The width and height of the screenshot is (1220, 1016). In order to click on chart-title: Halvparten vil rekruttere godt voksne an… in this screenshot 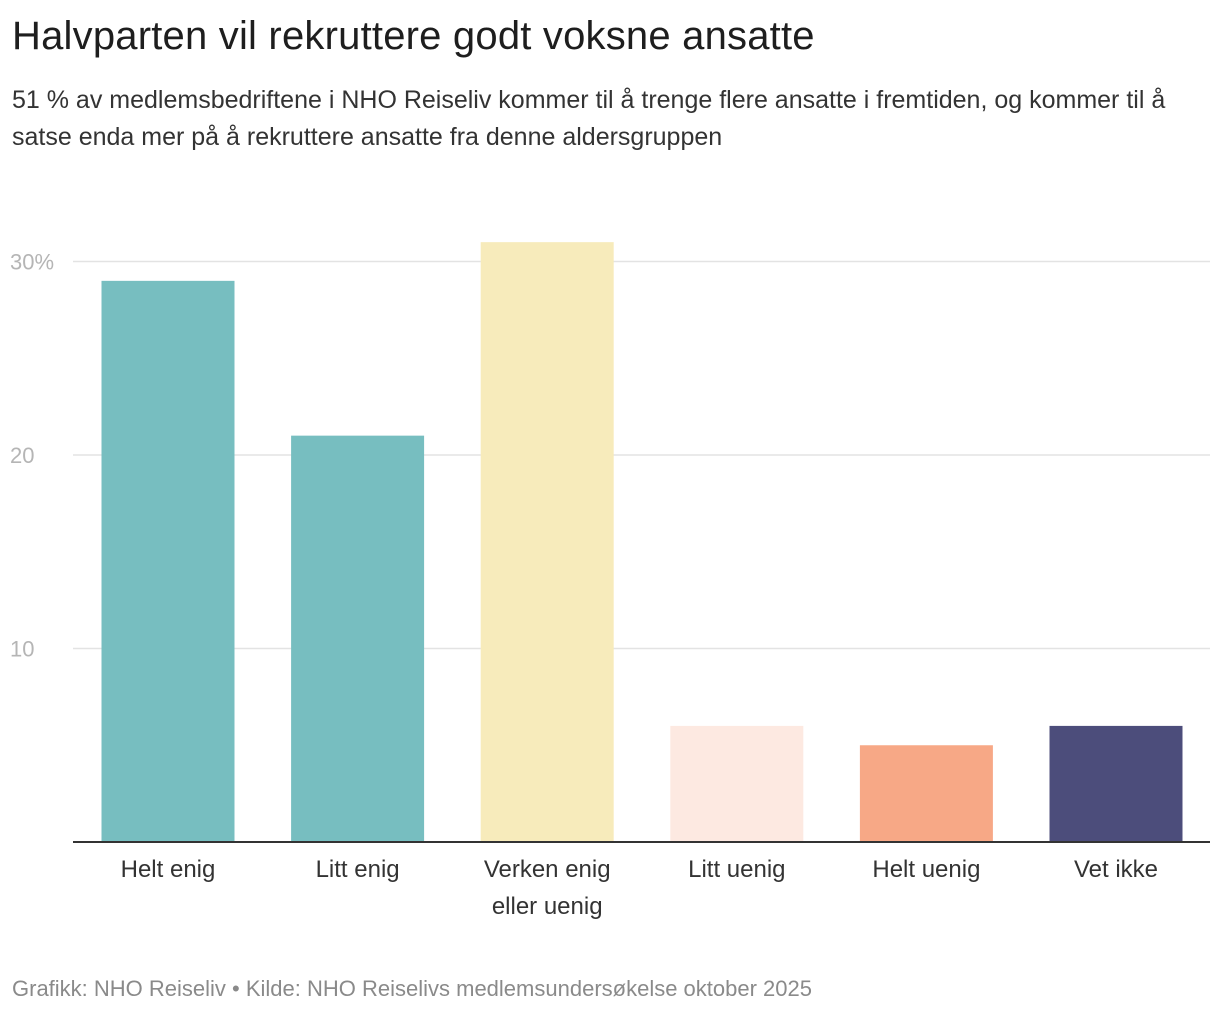, I will do `click(413, 36)`.